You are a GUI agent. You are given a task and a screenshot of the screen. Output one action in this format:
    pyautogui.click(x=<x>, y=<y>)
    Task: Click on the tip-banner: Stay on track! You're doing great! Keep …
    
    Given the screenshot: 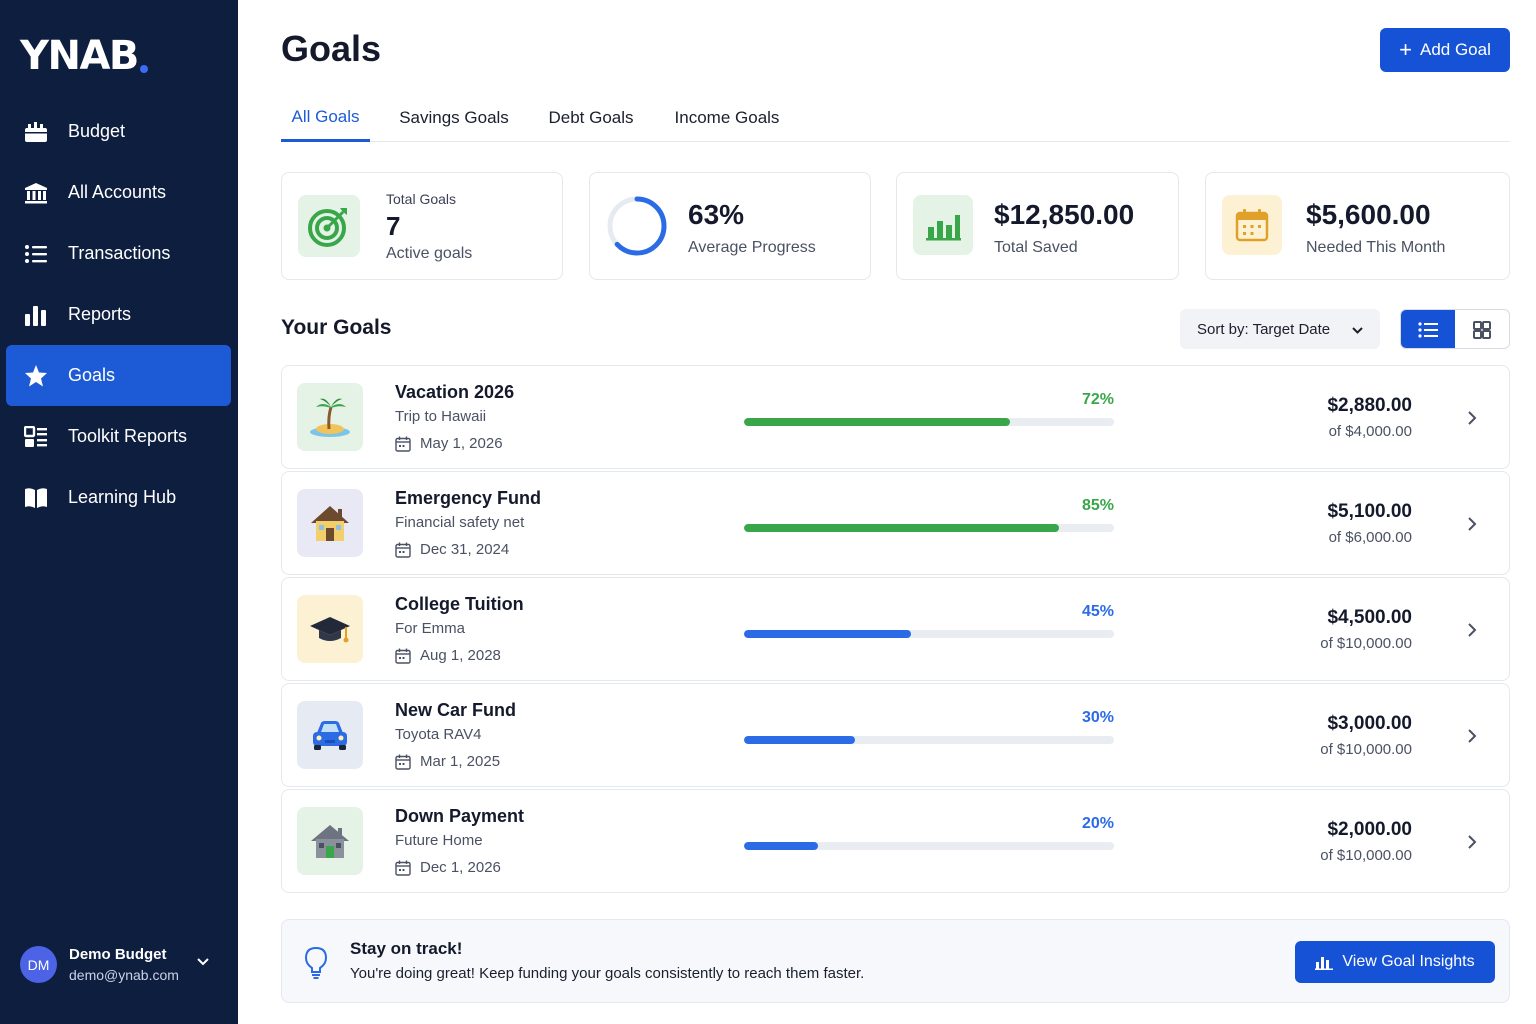 What is the action you would take?
    pyautogui.click(x=895, y=961)
    